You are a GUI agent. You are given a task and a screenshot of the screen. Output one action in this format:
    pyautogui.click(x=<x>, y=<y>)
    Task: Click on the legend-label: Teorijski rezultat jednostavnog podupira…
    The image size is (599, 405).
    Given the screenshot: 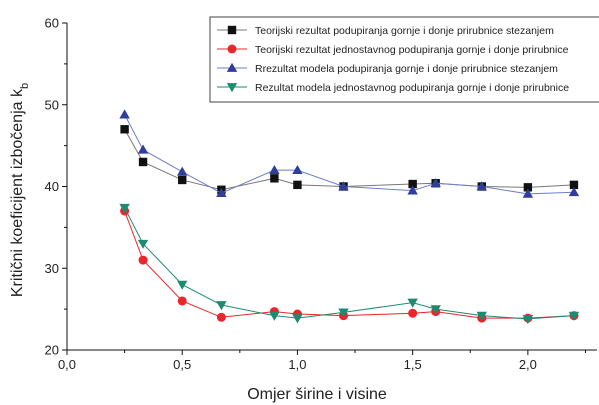 What is the action you would take?
    pyautogui.click(x=412, y=50)
    